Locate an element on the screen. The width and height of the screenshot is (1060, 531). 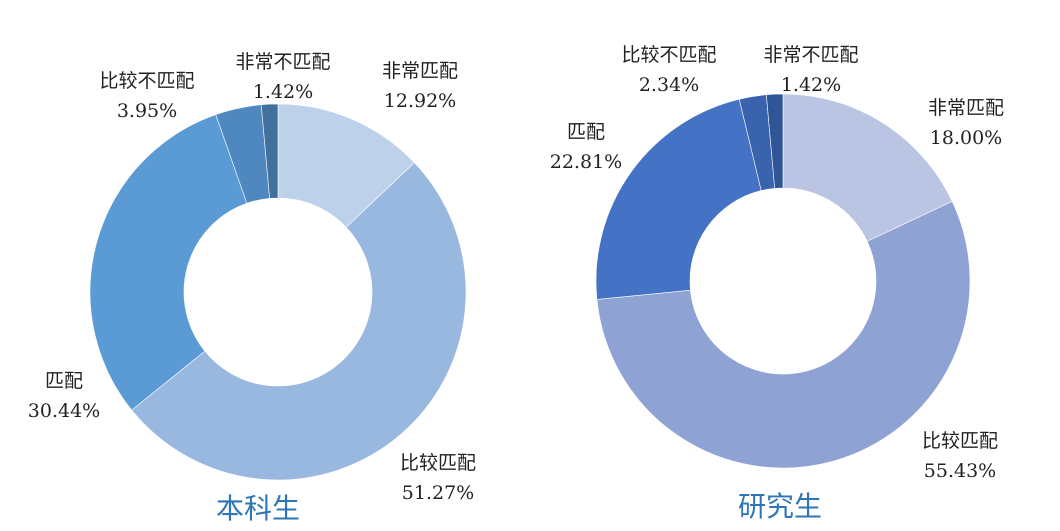
label-value: 55.43% is located at coordinates (960, 471).